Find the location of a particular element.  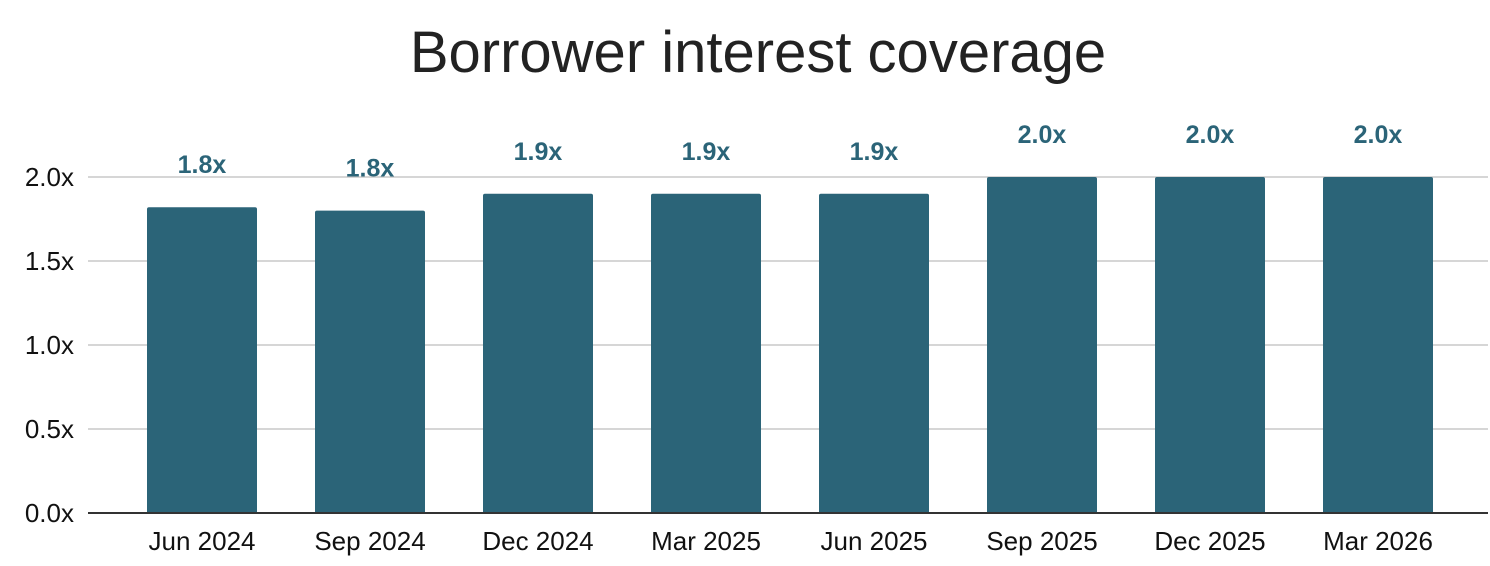

x-tick-label: Mar 2025 is located at coordinates (706, 541).